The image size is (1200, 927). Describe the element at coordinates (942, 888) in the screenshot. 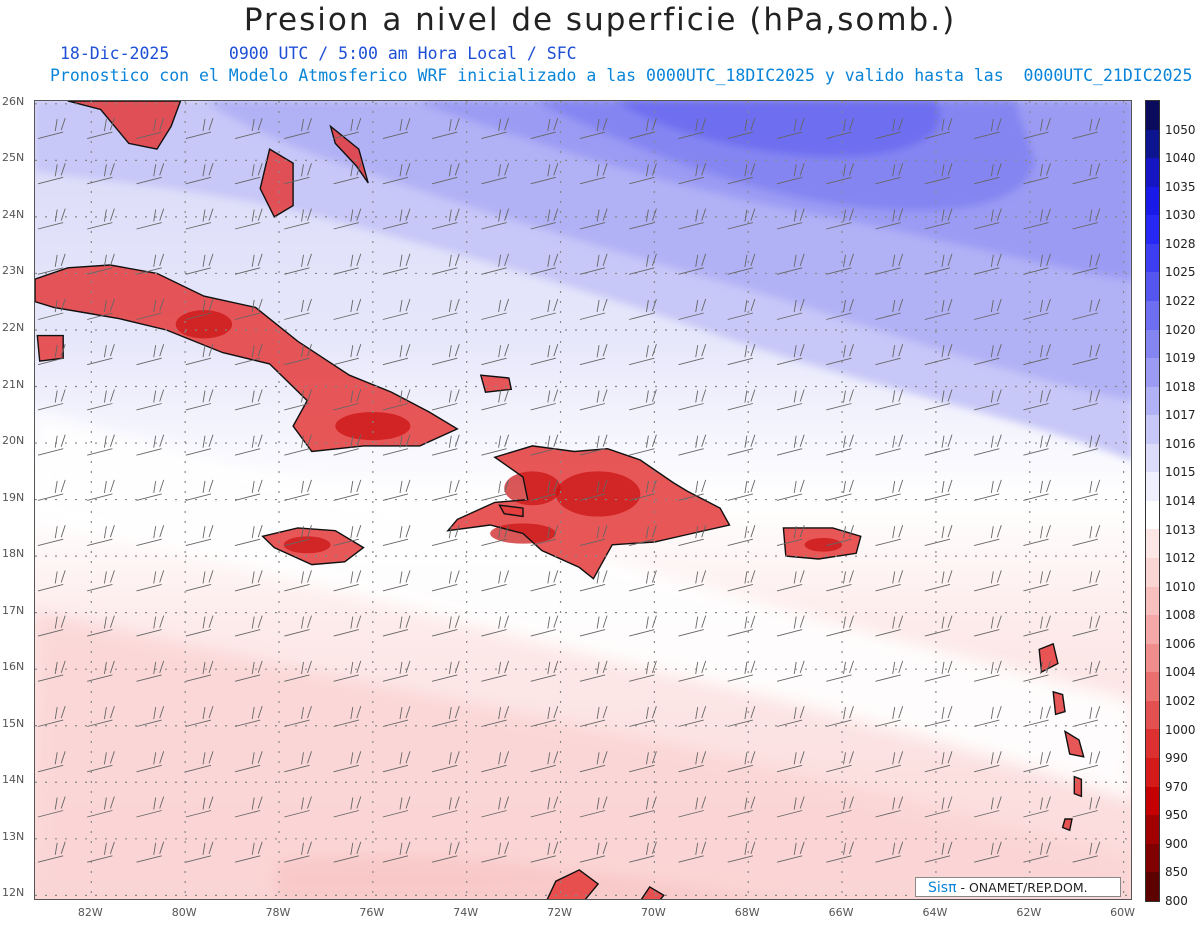

I see `sispi-logo: Sisπ` at that location.